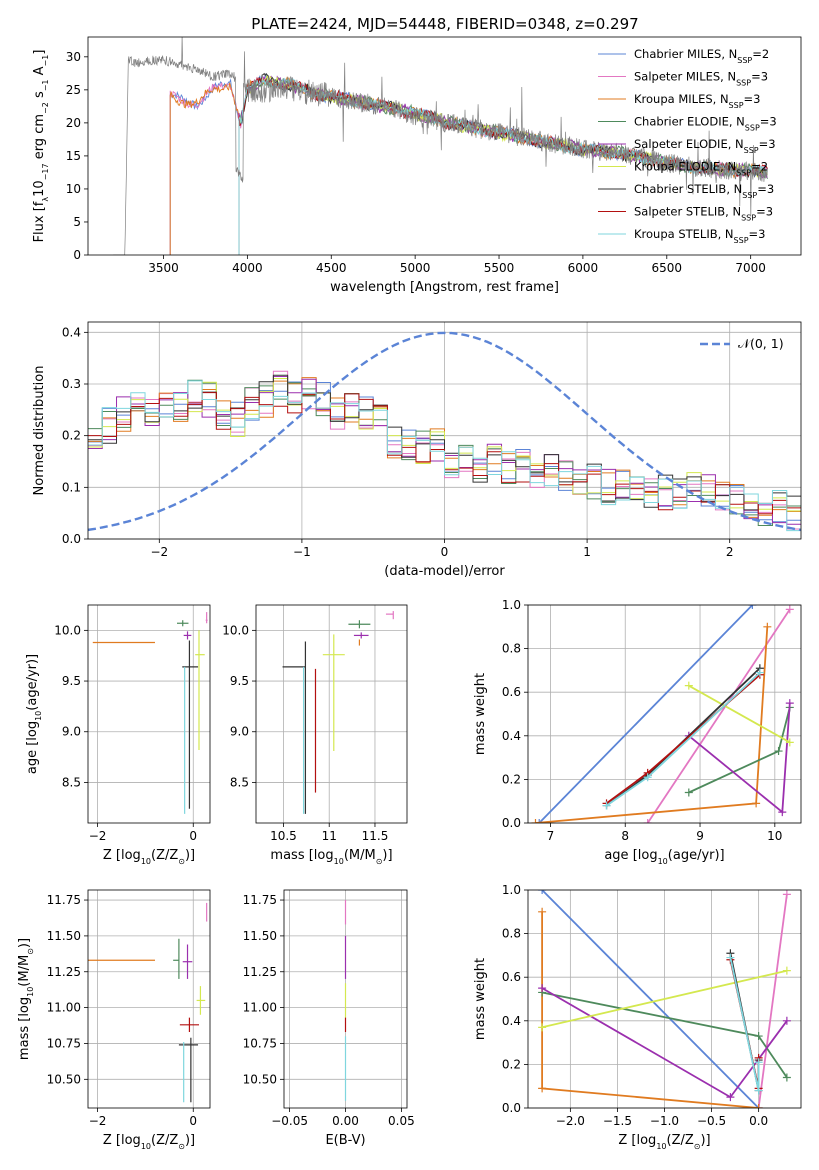 The image size is (819, 1170). Describe the element at coordinates (34, 714) in the screenshot. I see `y-axis-label: age [log10(age/yr)]` at that location.